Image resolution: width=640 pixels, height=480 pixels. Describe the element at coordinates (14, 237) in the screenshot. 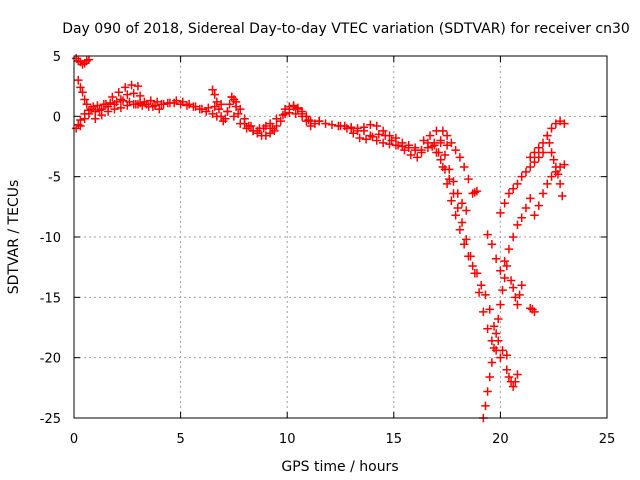

I see `y-axis-label: SDTVAR / TECUs` at that location.